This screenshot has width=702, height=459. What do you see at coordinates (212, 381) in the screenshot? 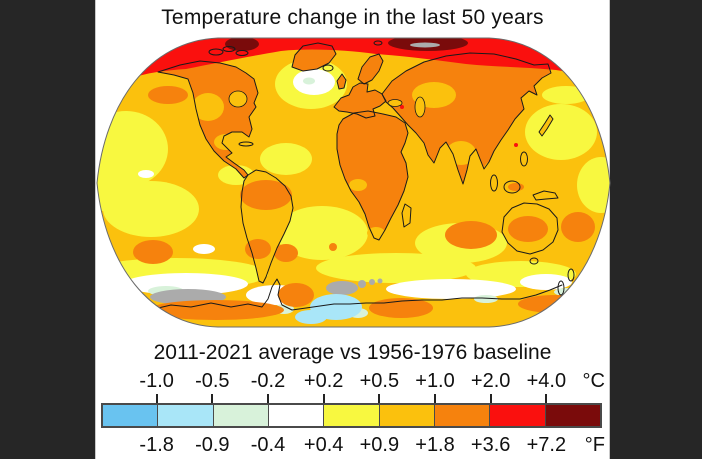
I see `celsius-label: -0.5` at bounding box center [212, 381].